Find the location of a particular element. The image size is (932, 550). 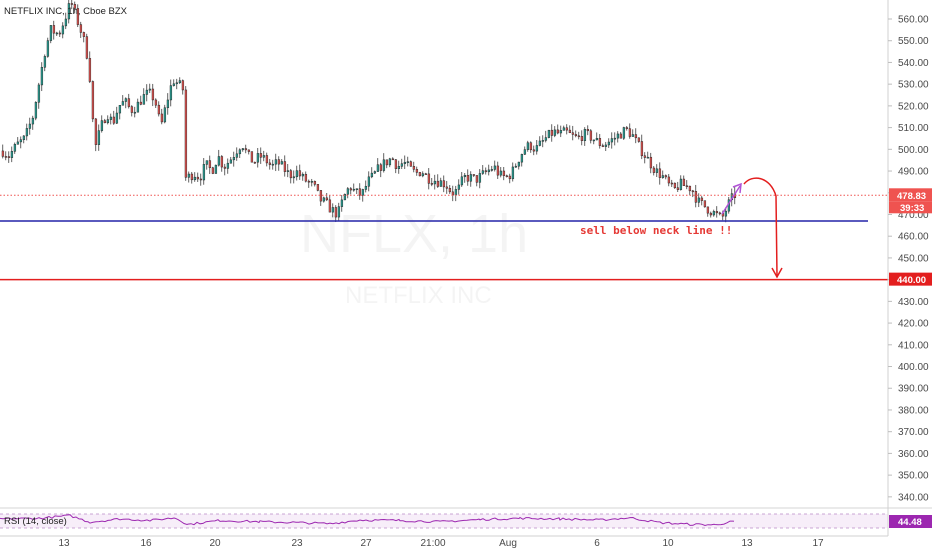

time-tick-label: 6 is located at coordinates (597, 543).